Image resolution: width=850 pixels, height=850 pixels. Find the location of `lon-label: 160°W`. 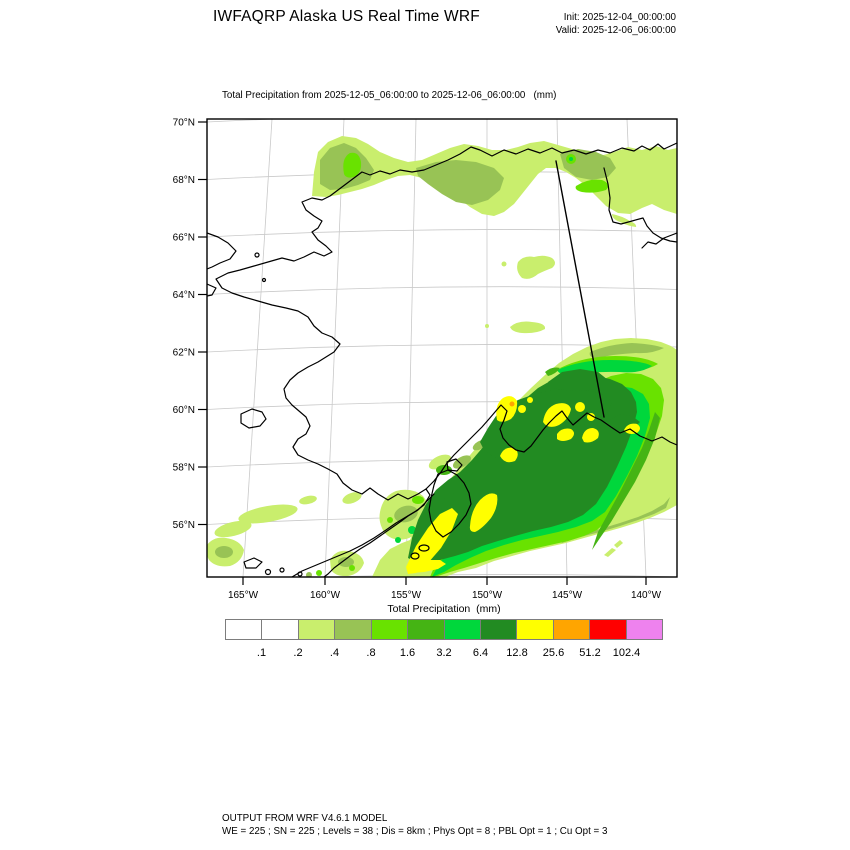

lon-label: 160°W is located at coordinates (325, 595).